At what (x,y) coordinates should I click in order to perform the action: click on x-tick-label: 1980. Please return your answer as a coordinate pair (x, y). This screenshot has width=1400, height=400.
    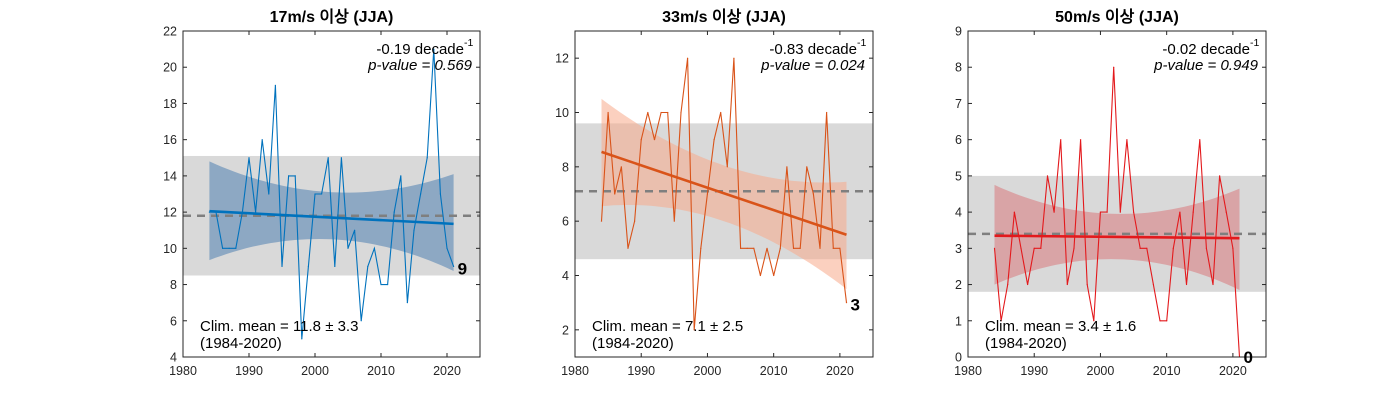
    Looking at the image, I should click on (183, 371).